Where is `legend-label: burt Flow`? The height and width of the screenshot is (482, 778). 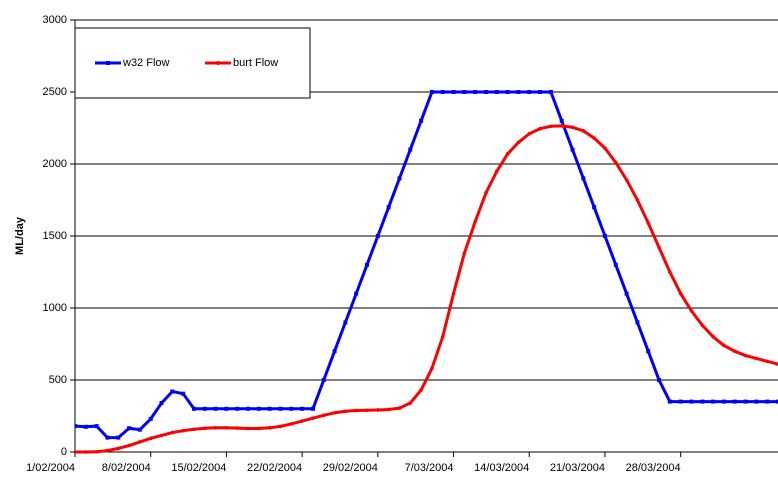
legend-label: burt Flow is located at coordinates (255, 63).